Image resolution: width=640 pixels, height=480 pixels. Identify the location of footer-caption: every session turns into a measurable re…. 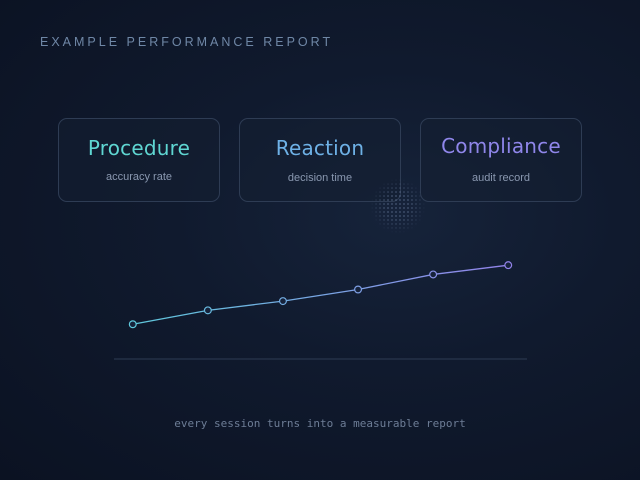
(320, 423).